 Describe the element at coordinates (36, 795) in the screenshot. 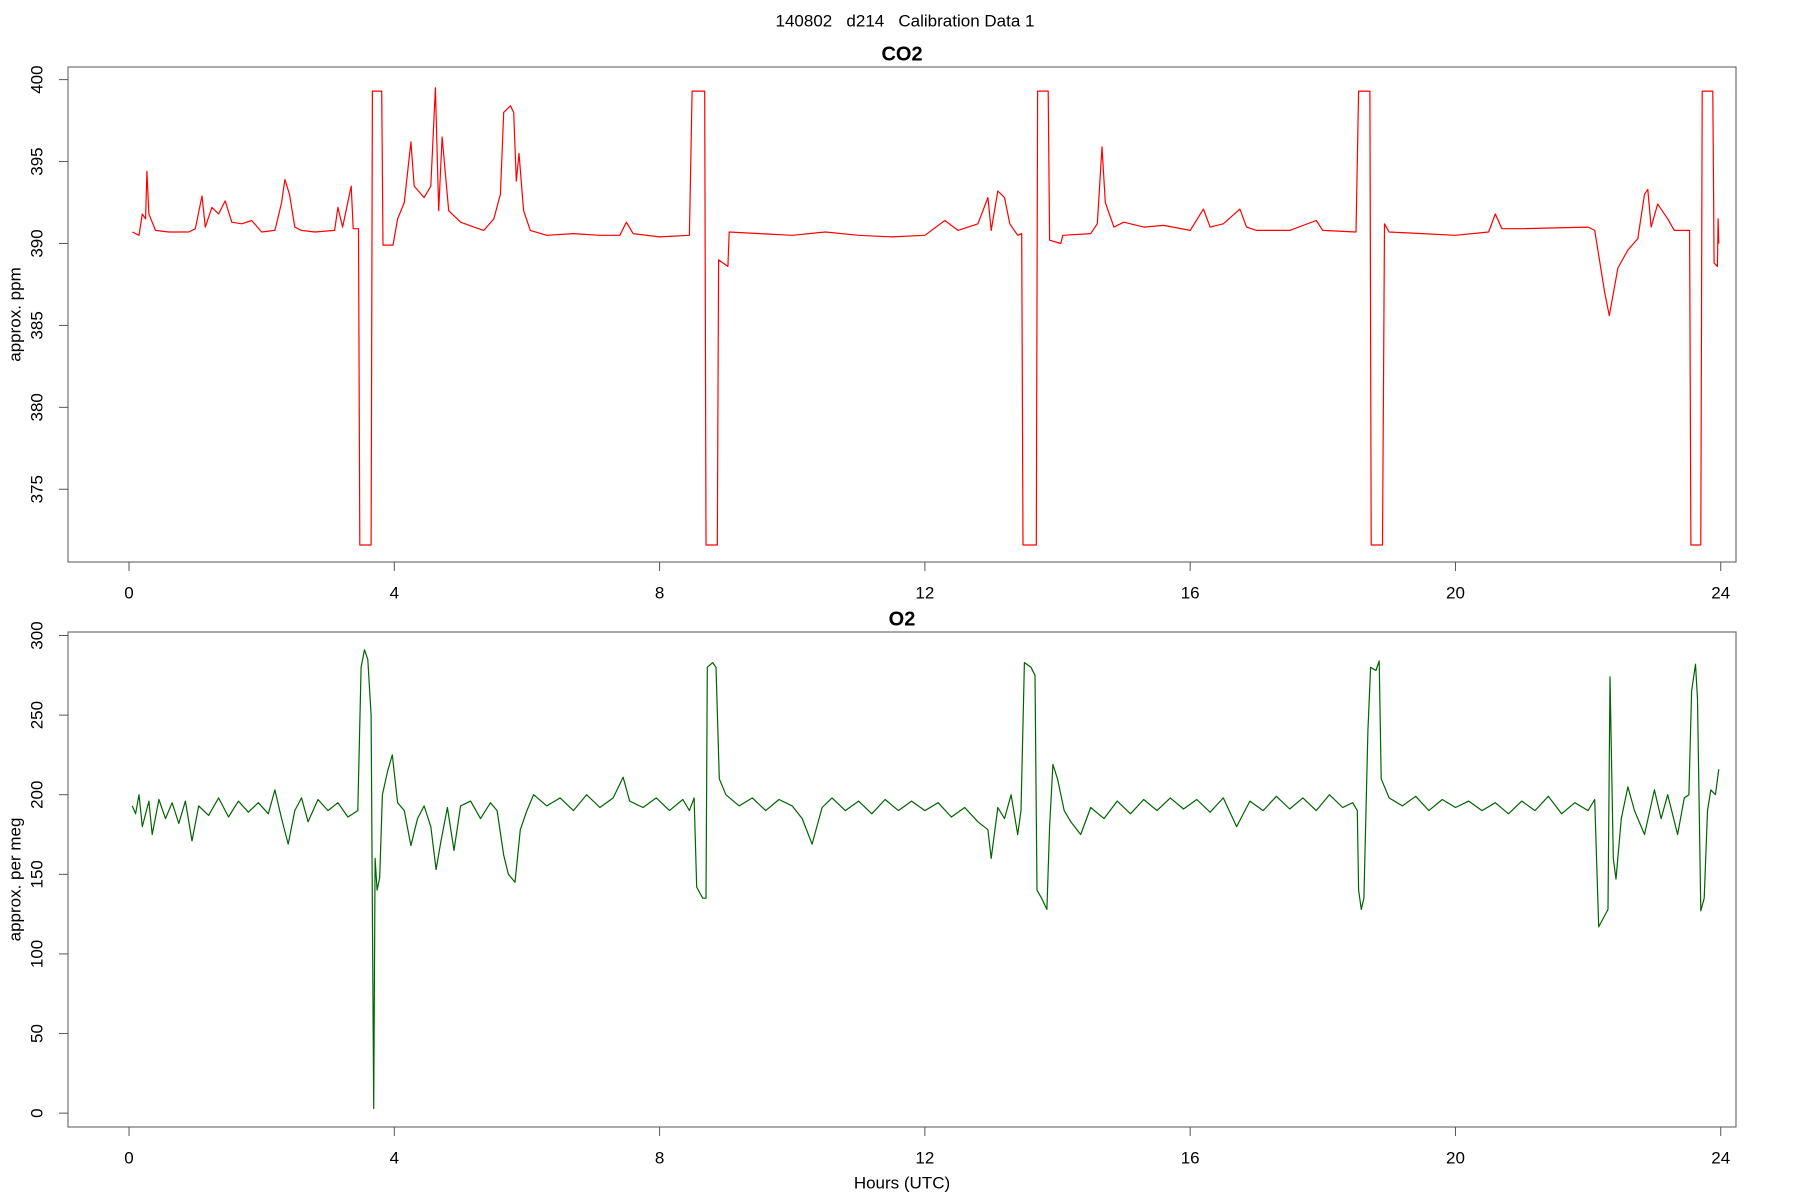

I see `y-tick-label: 200` at that location.